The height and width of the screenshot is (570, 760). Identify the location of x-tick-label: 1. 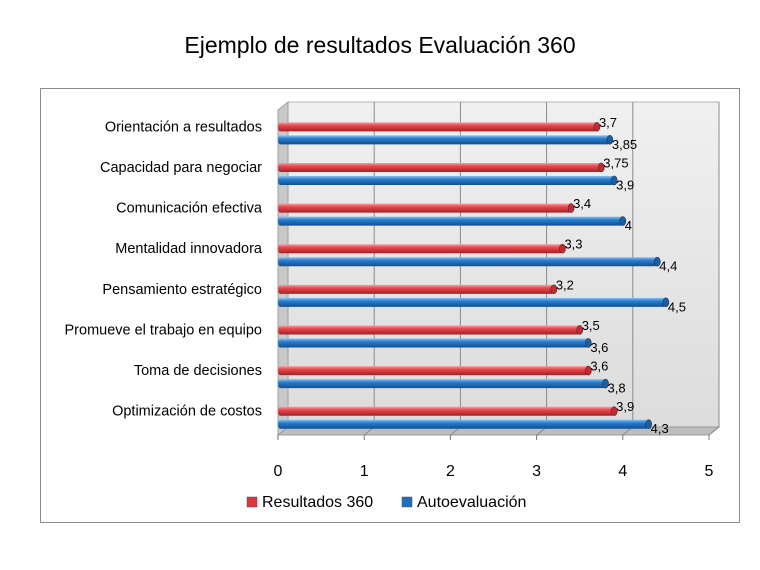
(364, 471).